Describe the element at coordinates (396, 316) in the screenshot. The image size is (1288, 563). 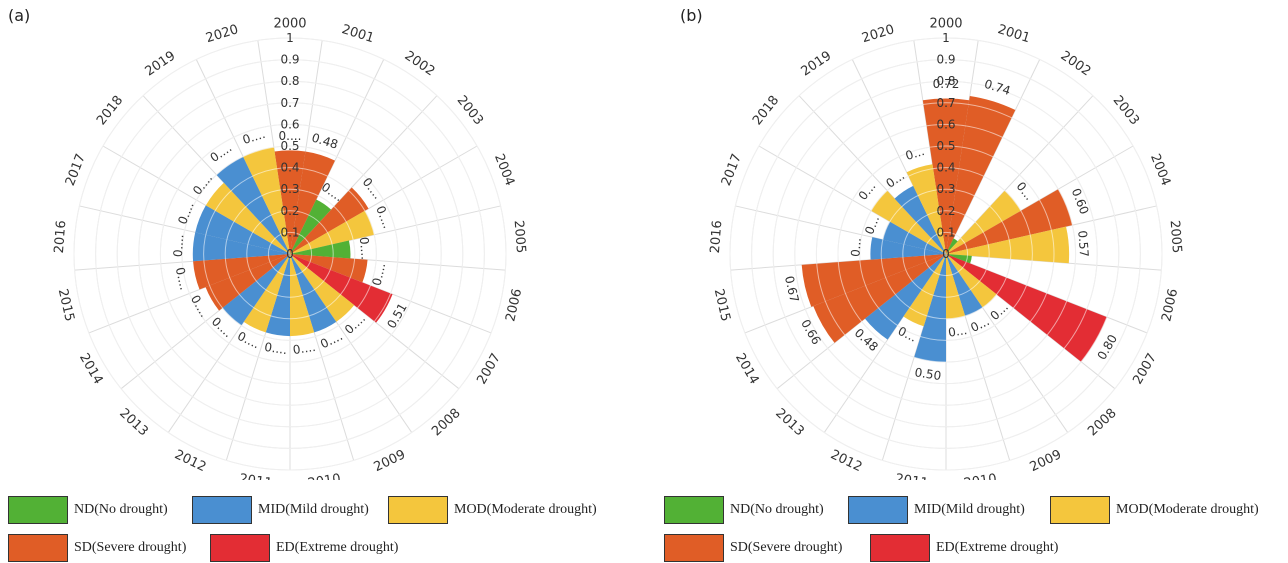
I see `value-label-2007: 0.51` at that location.